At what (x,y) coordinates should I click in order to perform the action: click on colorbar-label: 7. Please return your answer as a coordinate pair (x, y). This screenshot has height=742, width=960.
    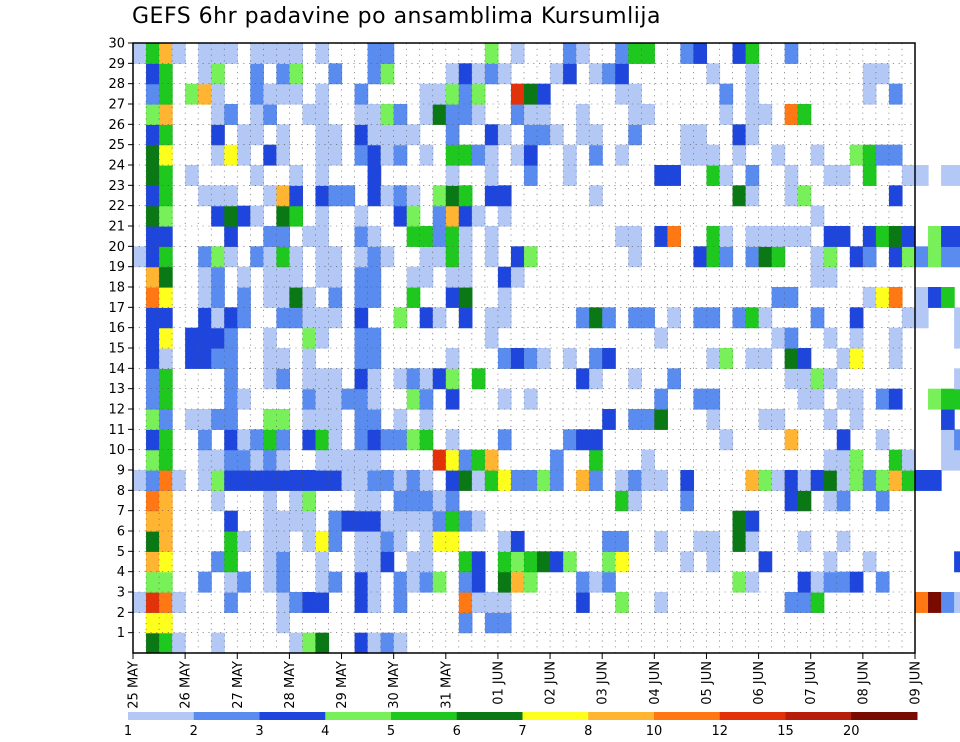
    Looking at the image, I should click on (522, 731).